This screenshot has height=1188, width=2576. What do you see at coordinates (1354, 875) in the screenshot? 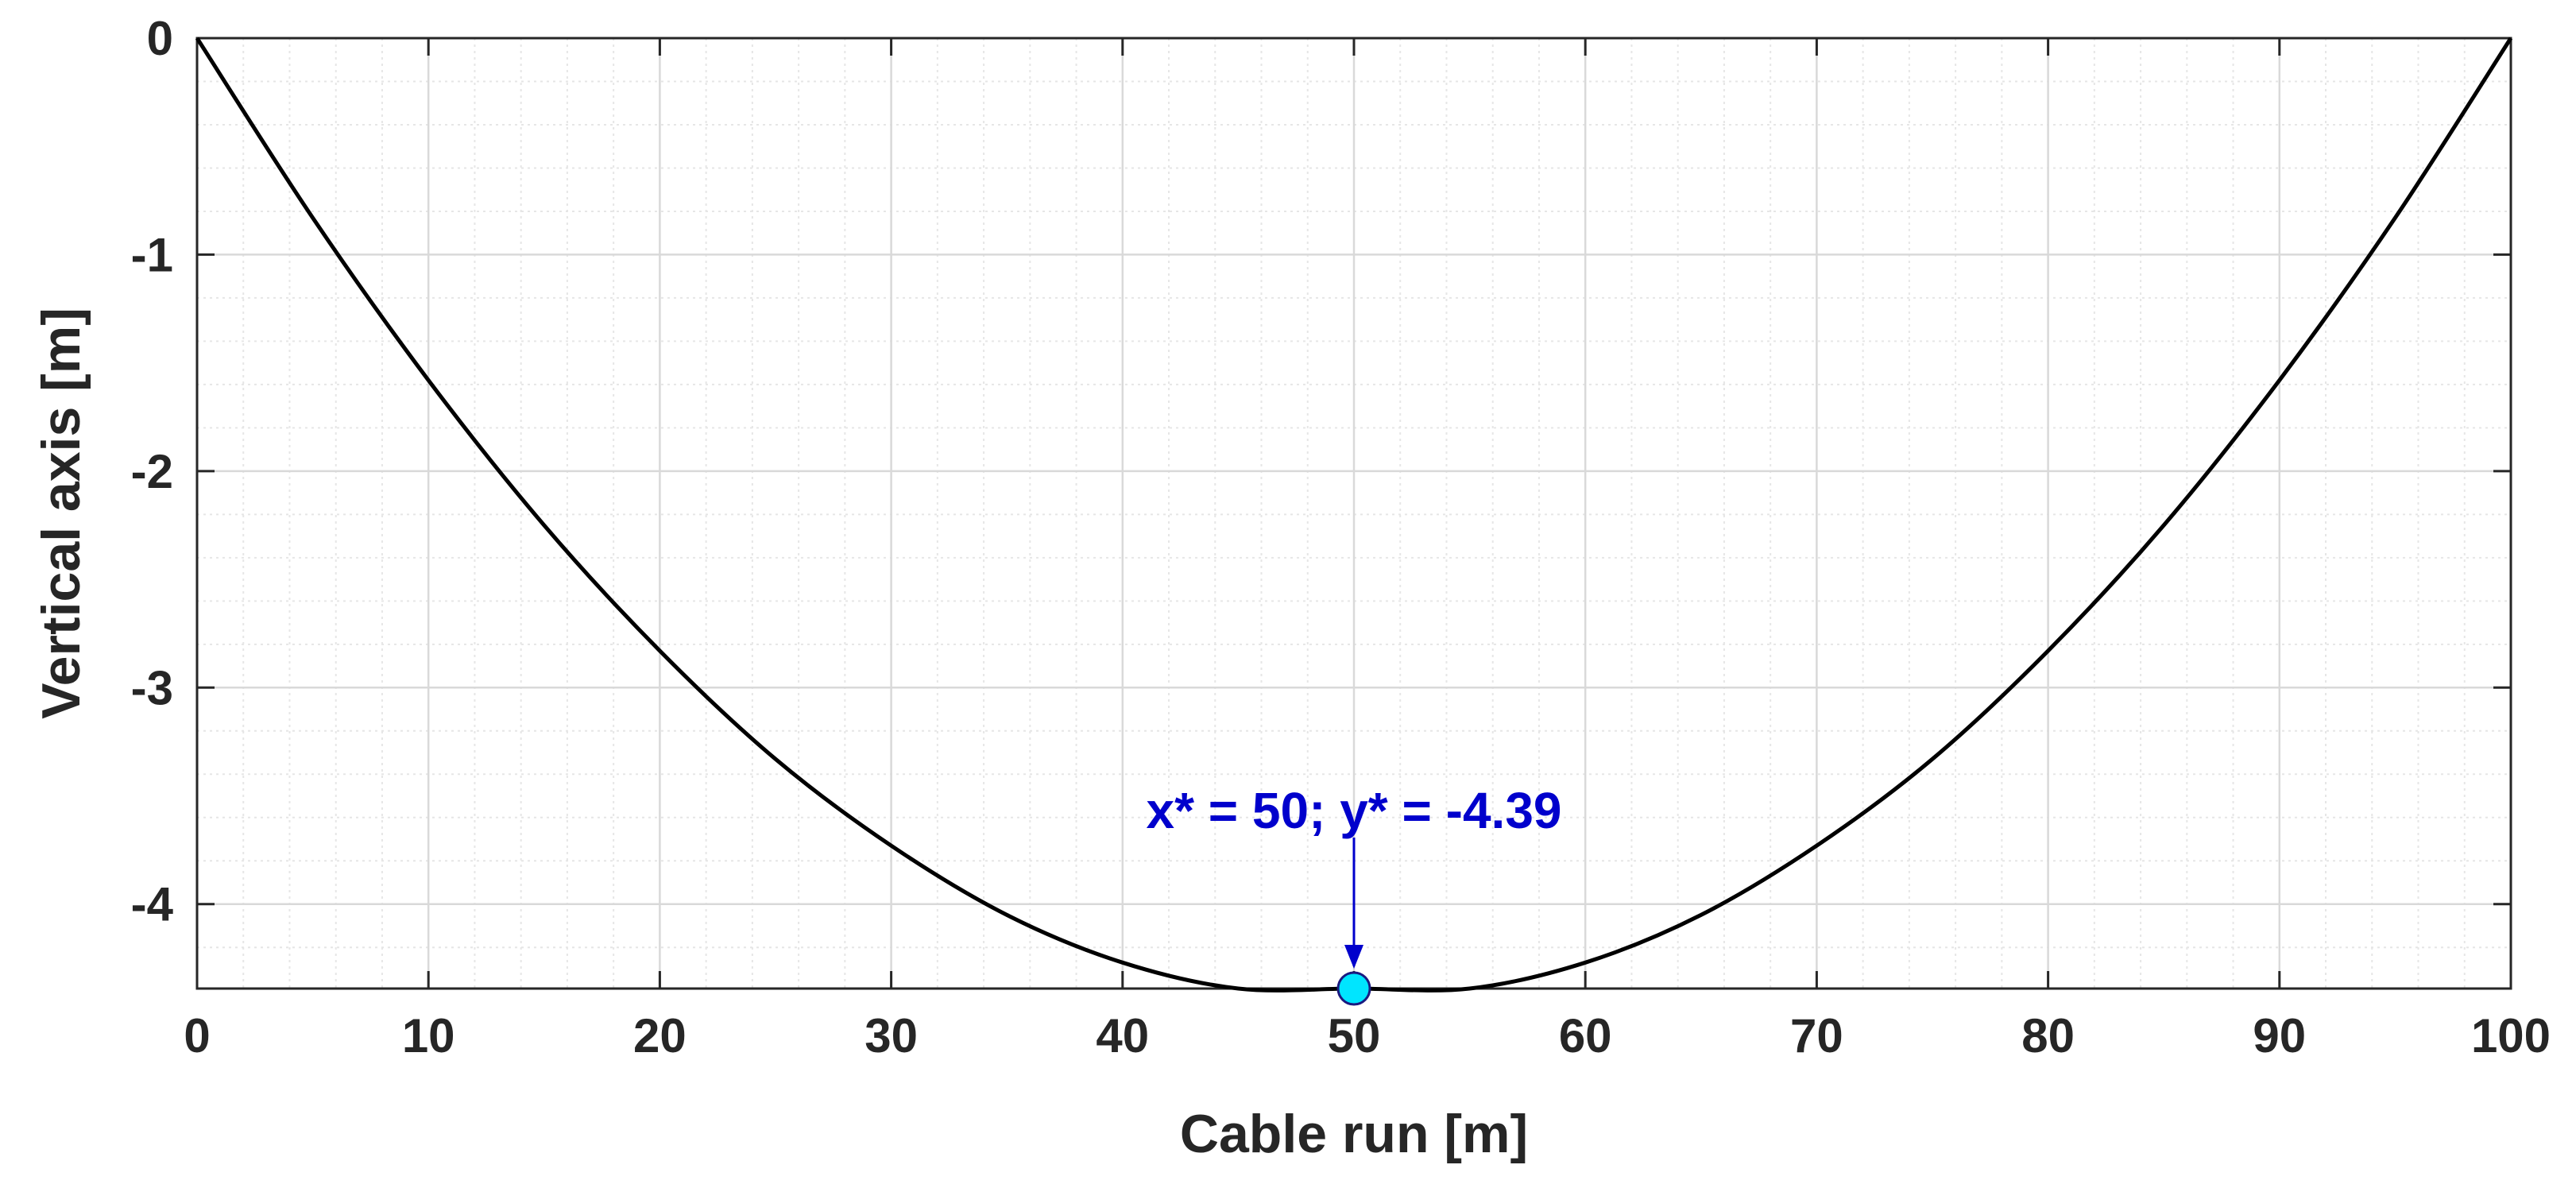
I see `annotation-group: x* = 50; y* = -4.39` at bounding box center [1354, 875].